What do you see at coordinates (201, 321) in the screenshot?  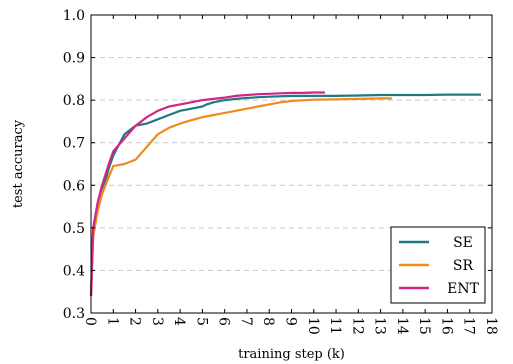 I see `x-tick-label: 5` at bounding box center [201, 321].